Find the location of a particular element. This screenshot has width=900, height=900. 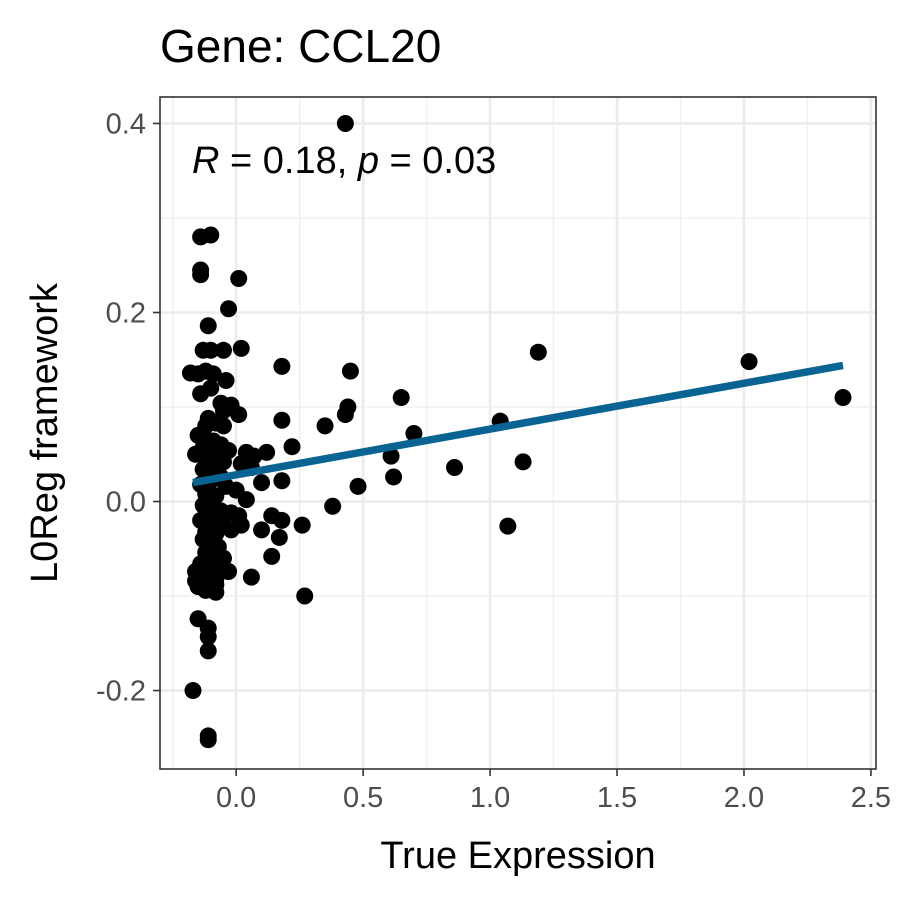

y-tick-label: -0.2 is located at coordinates (121, 692).